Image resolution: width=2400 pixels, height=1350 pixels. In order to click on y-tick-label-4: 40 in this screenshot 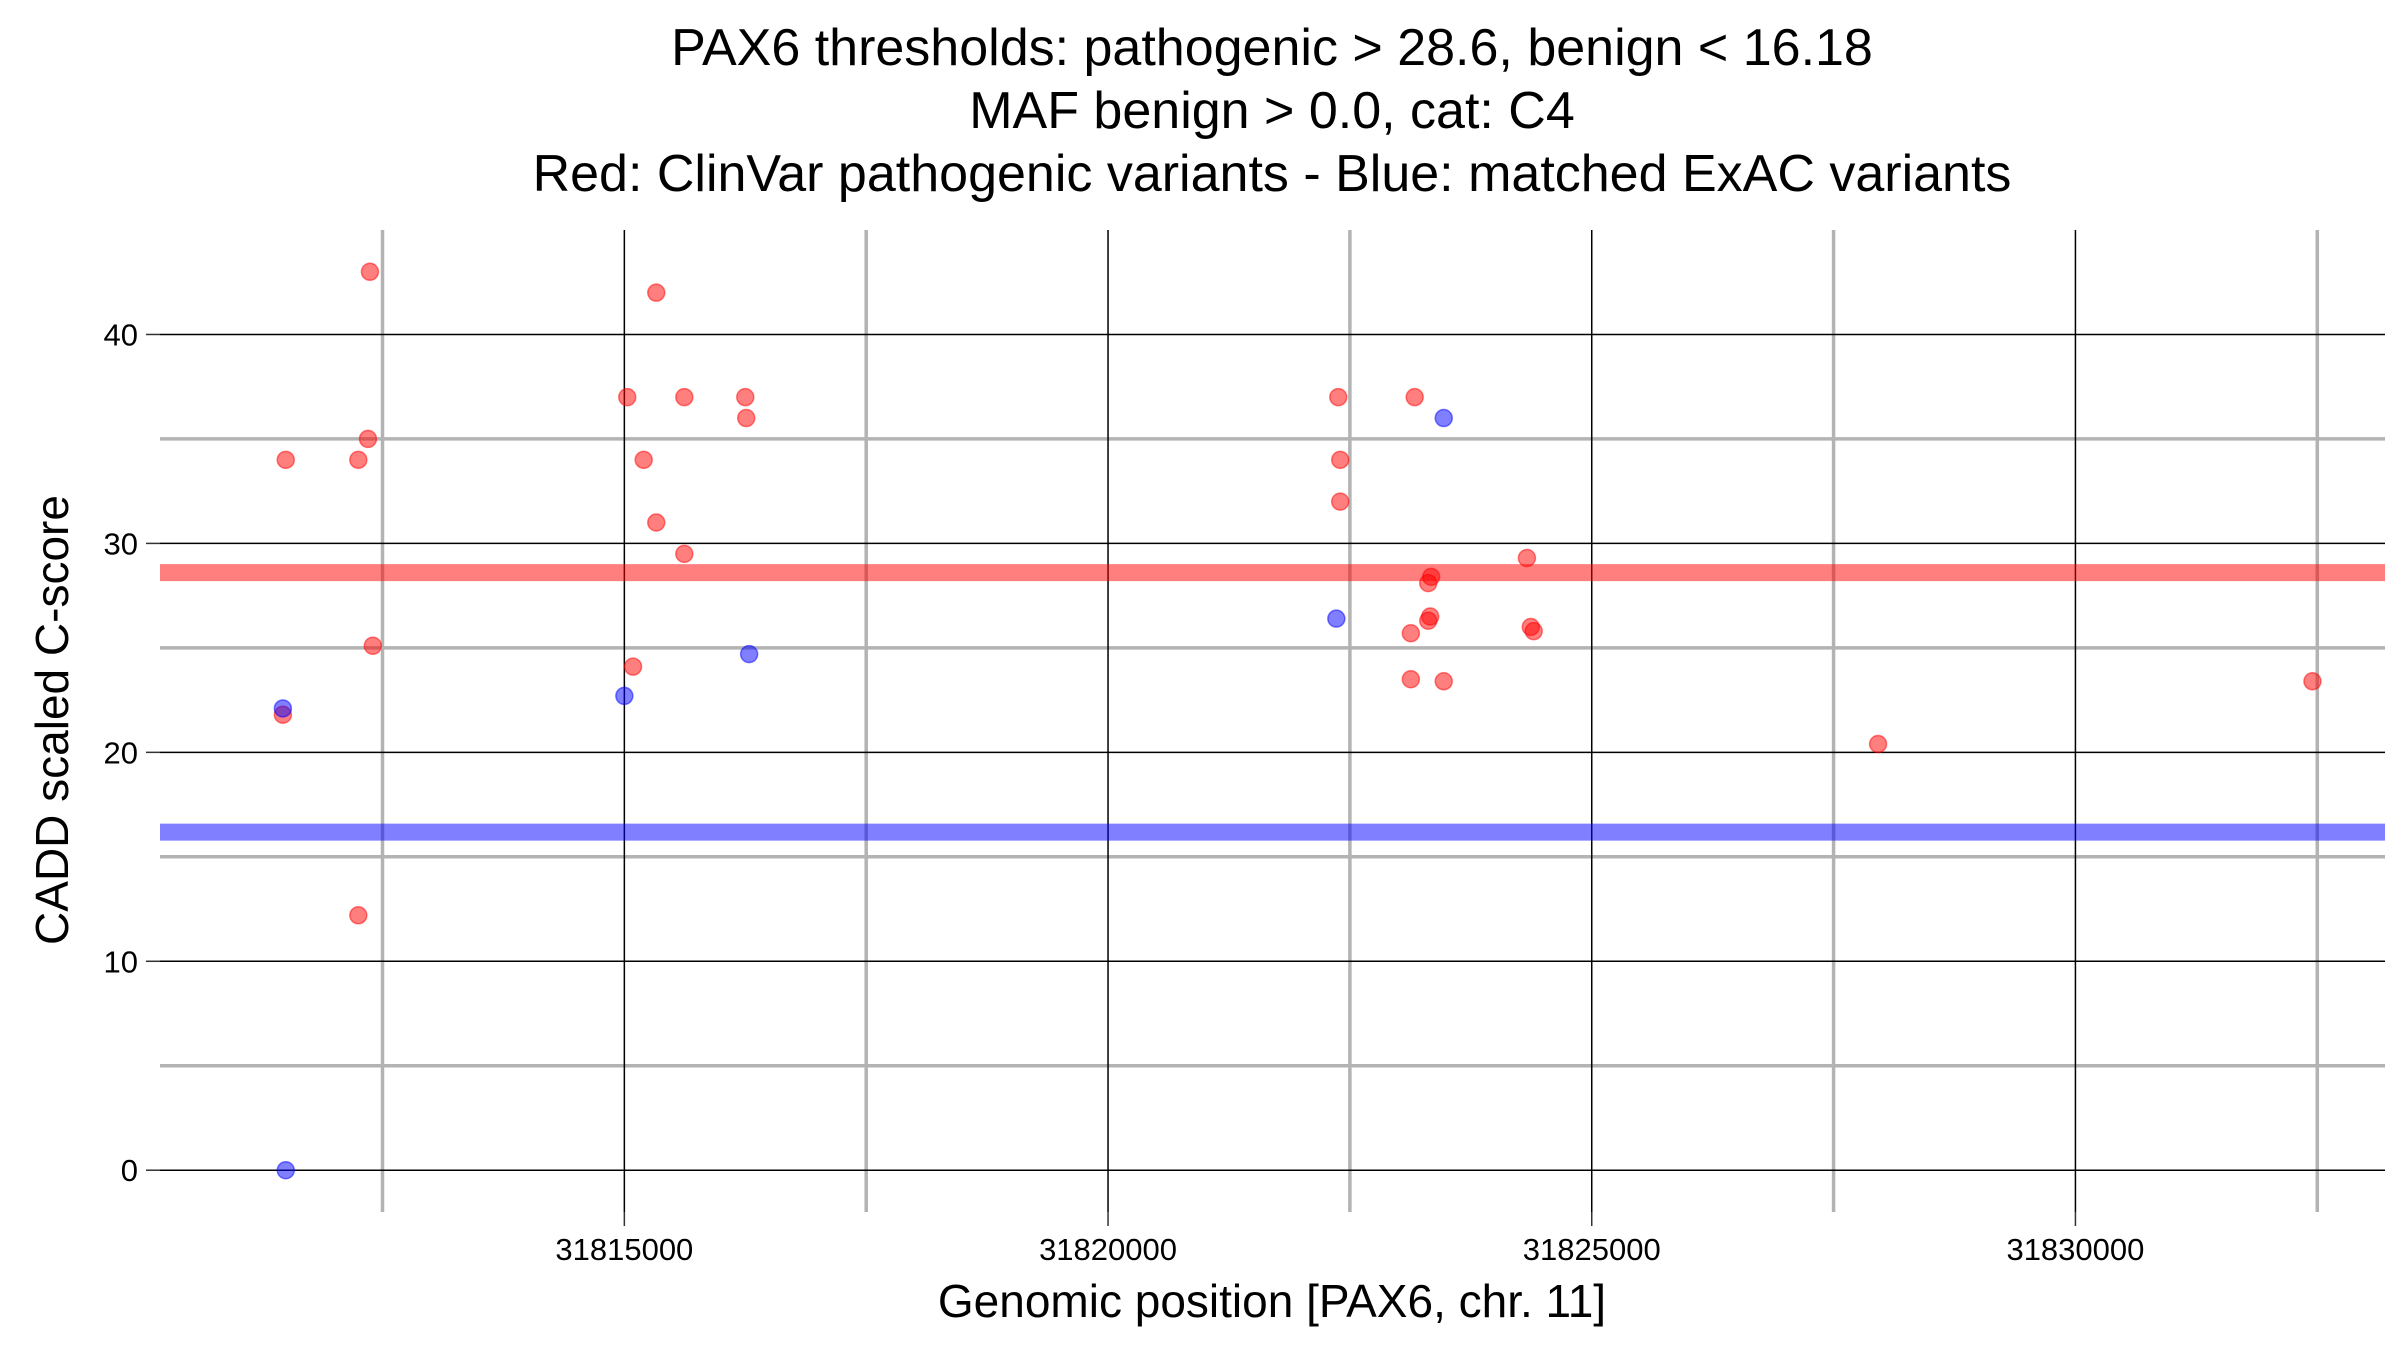, I will do `click(121, 334)`.